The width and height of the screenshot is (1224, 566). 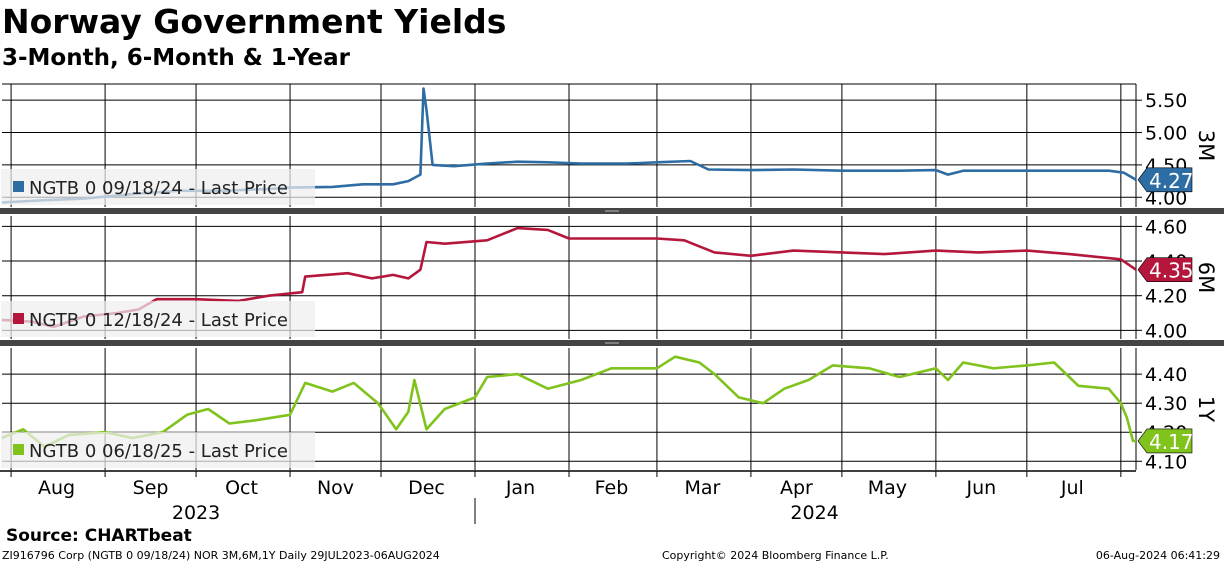 I want to click on x-tick-label: Mar, so click(x=702, y=488).